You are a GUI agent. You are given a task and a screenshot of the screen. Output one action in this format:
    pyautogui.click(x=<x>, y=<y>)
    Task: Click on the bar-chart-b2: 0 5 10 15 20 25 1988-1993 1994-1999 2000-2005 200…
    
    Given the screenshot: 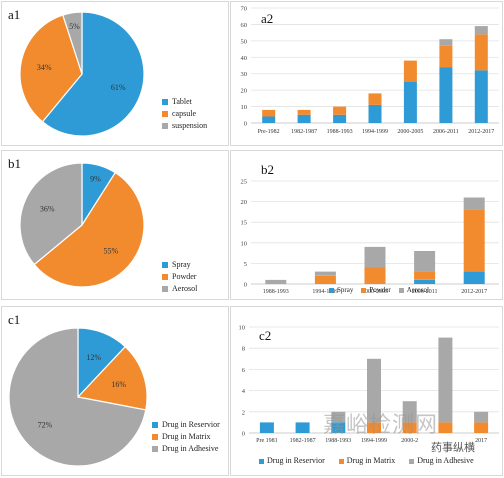 What is the action you would take?
    pyautogui.click(x=370, y=237)
    